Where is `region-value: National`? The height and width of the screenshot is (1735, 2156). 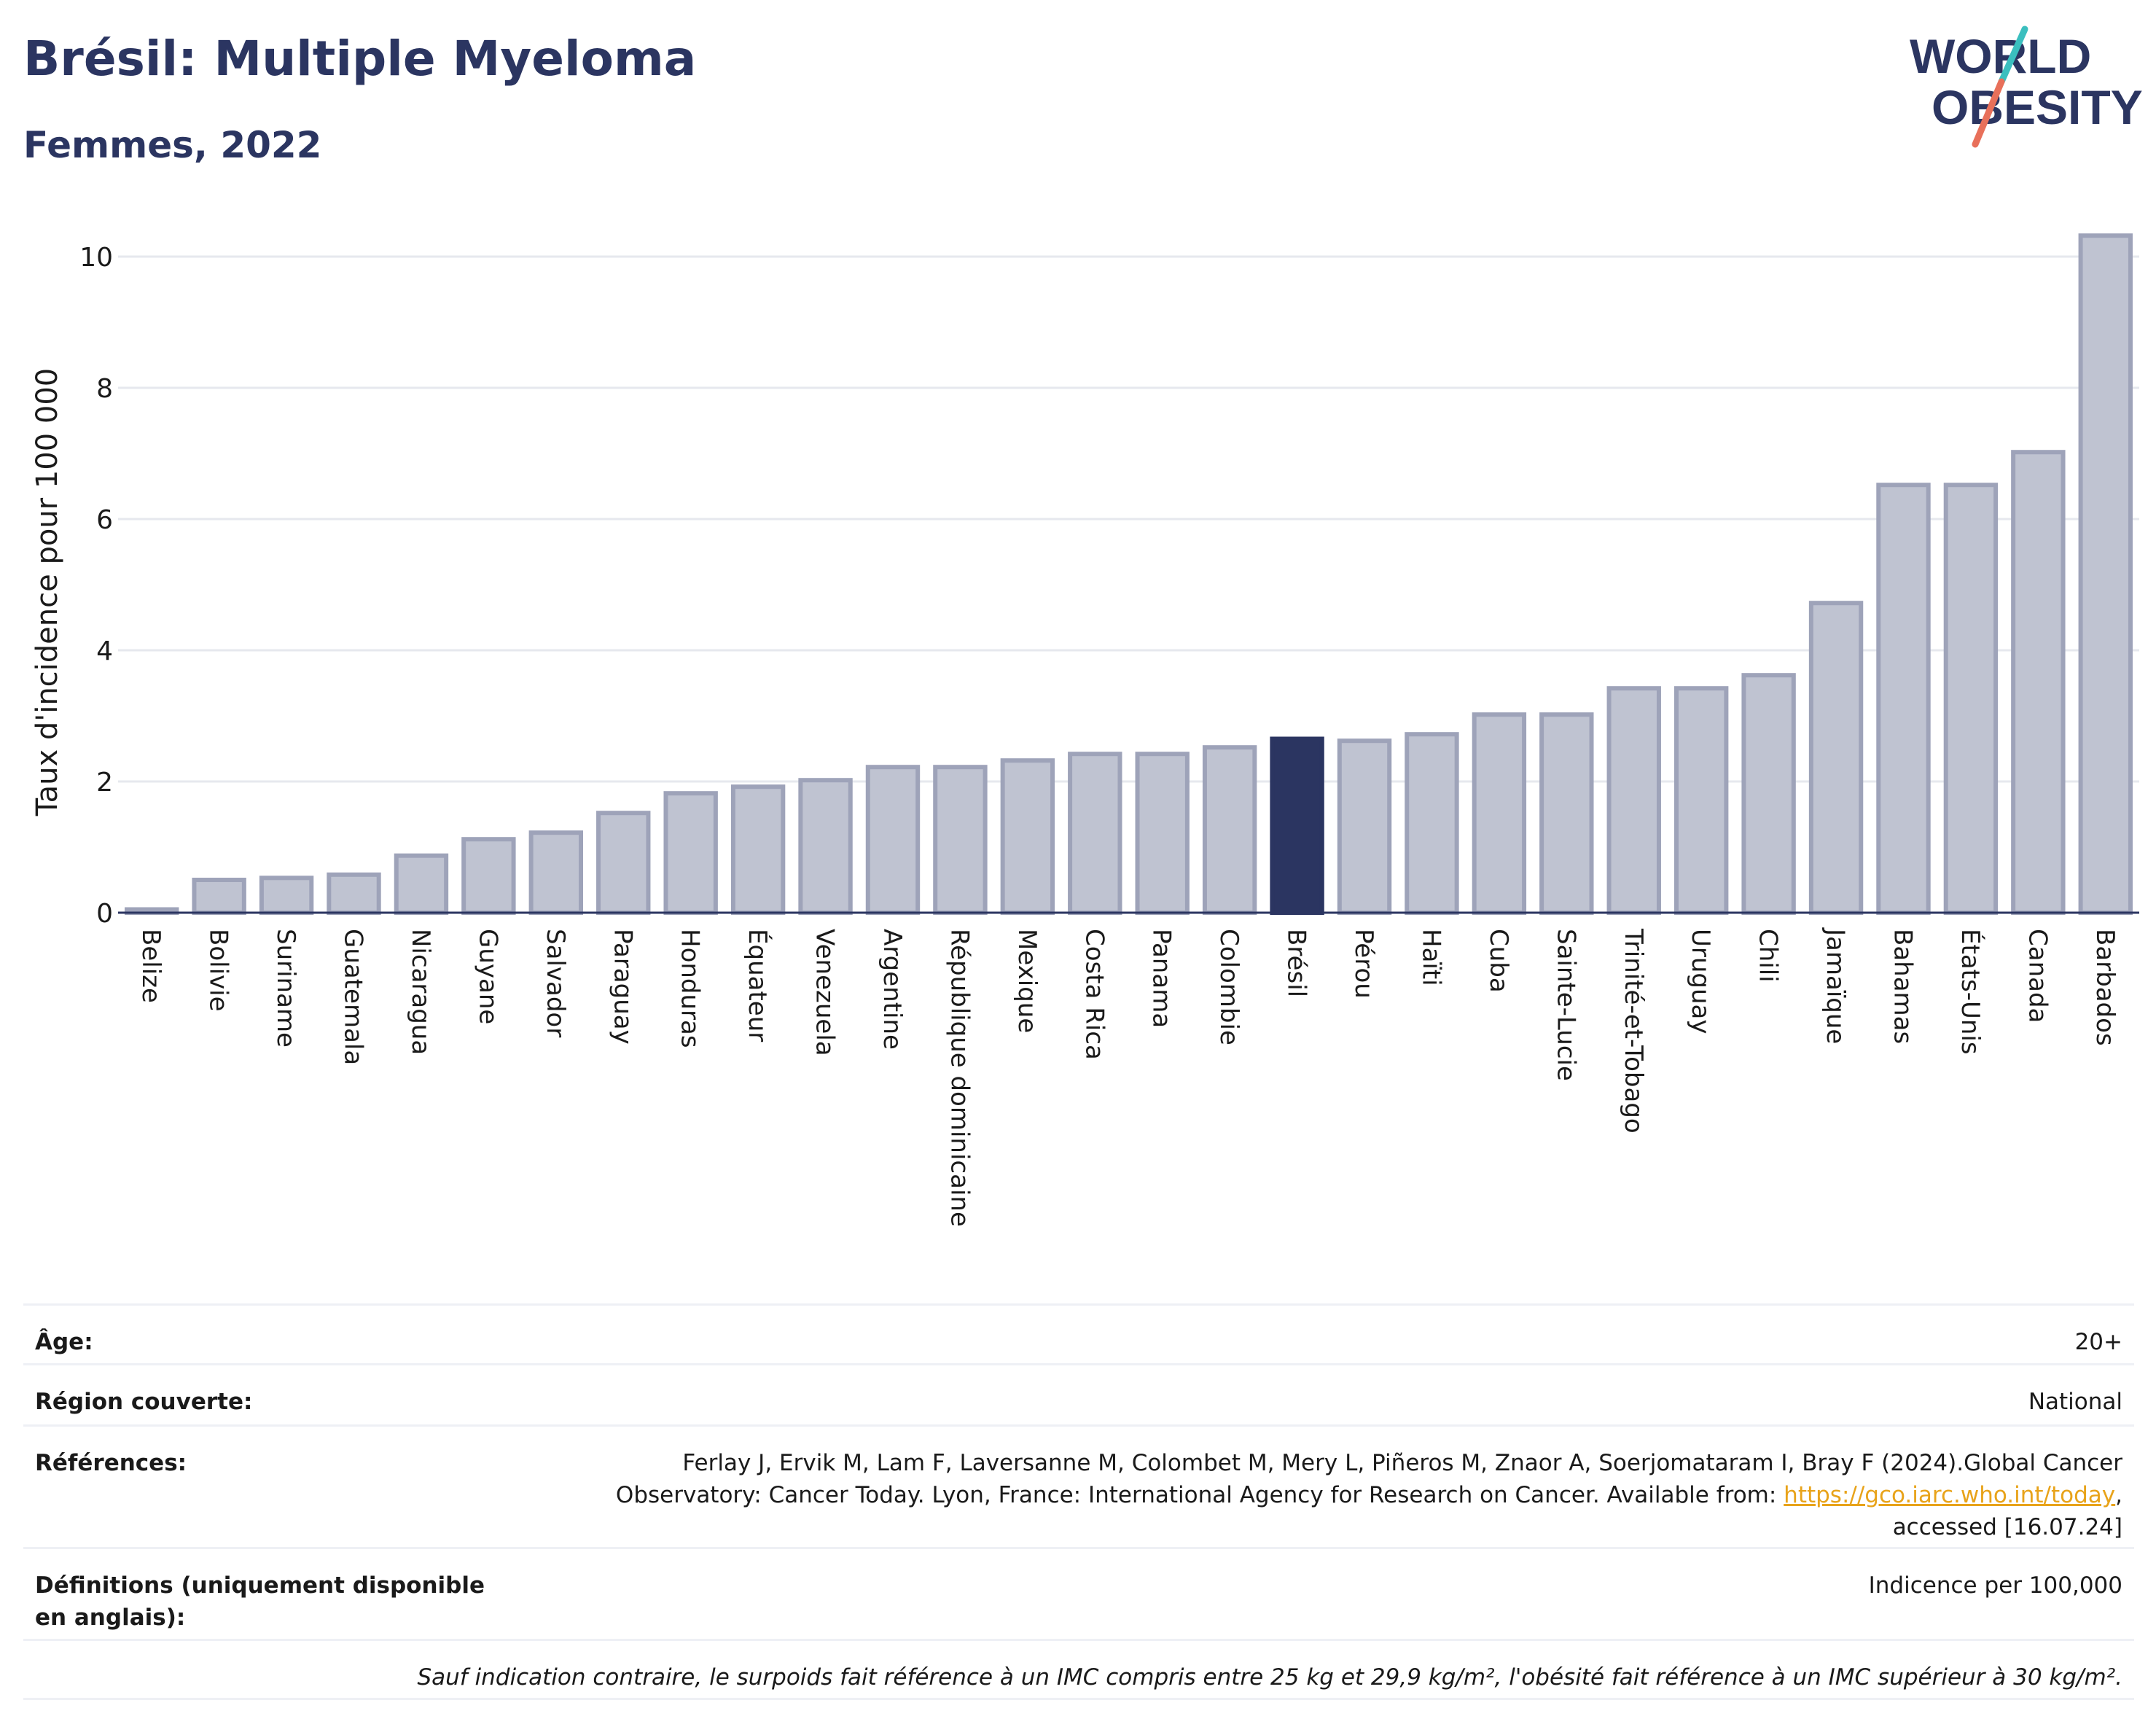 region-value: National is located at coordinates (2075, 1402).